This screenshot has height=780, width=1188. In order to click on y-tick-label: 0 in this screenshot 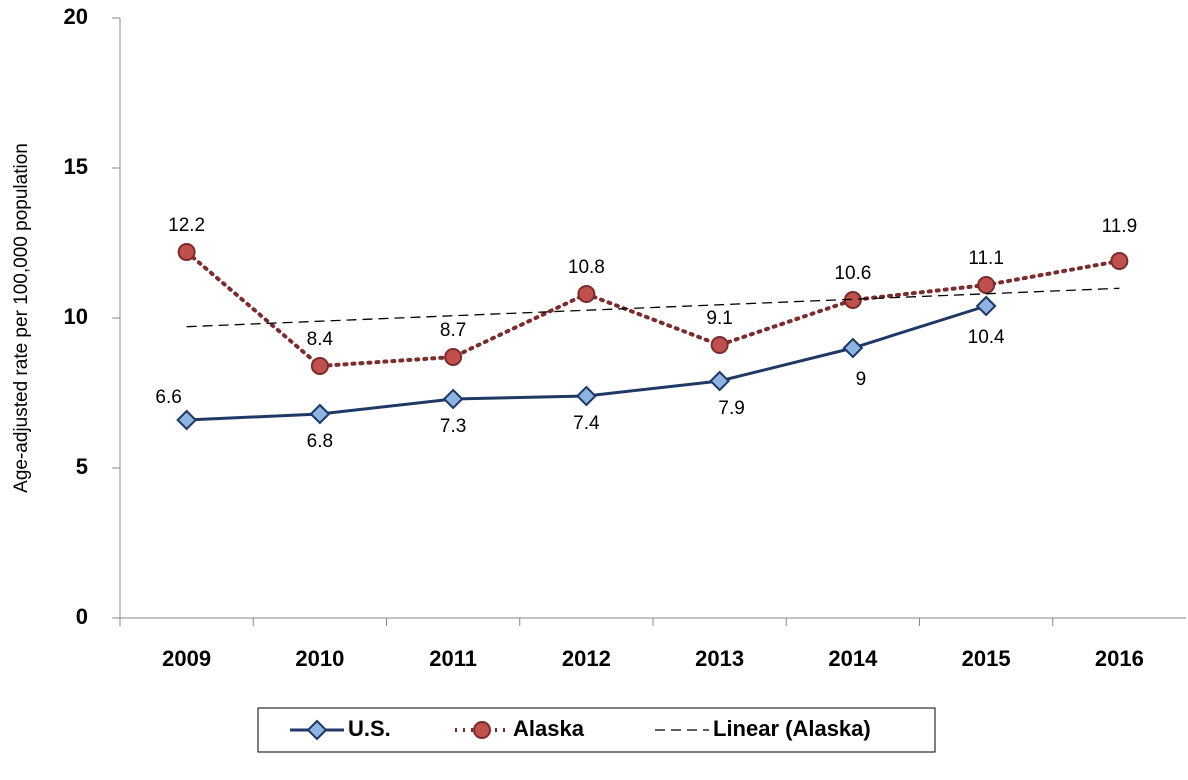, I will do `click(82, 616)`.